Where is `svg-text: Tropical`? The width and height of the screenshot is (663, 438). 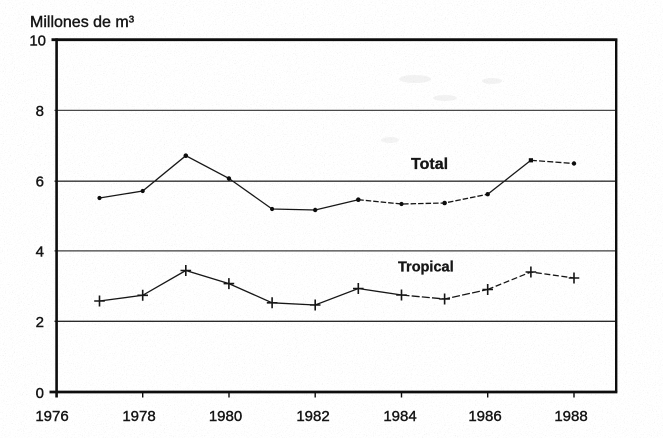 svg-text: Tropical is located at coordinates (426, 268).